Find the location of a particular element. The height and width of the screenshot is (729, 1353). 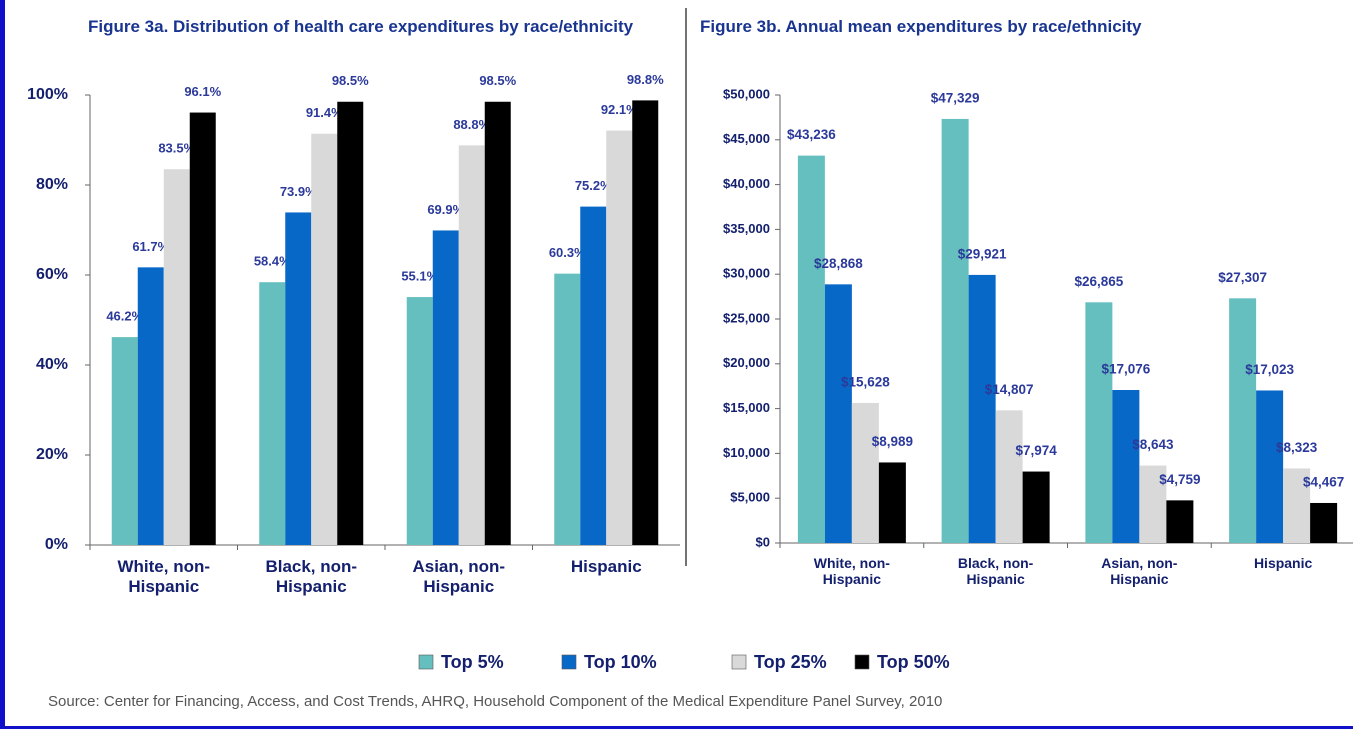

value-label: 55.1% is located at coordinates (419, 275).